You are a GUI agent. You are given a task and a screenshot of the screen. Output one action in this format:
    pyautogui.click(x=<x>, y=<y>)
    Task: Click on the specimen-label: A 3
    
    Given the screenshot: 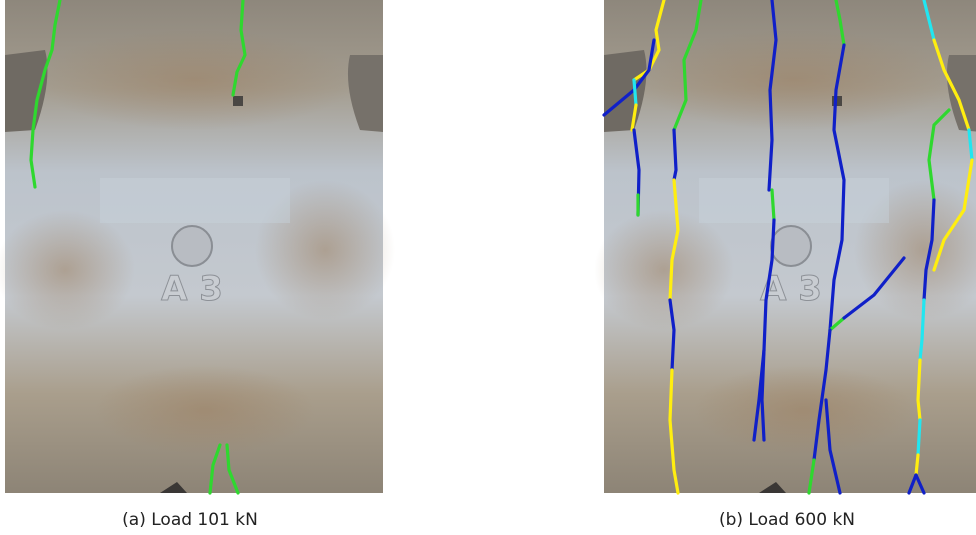 What is the action you would take?
    pyautogui.click(x=192, y=289)
    